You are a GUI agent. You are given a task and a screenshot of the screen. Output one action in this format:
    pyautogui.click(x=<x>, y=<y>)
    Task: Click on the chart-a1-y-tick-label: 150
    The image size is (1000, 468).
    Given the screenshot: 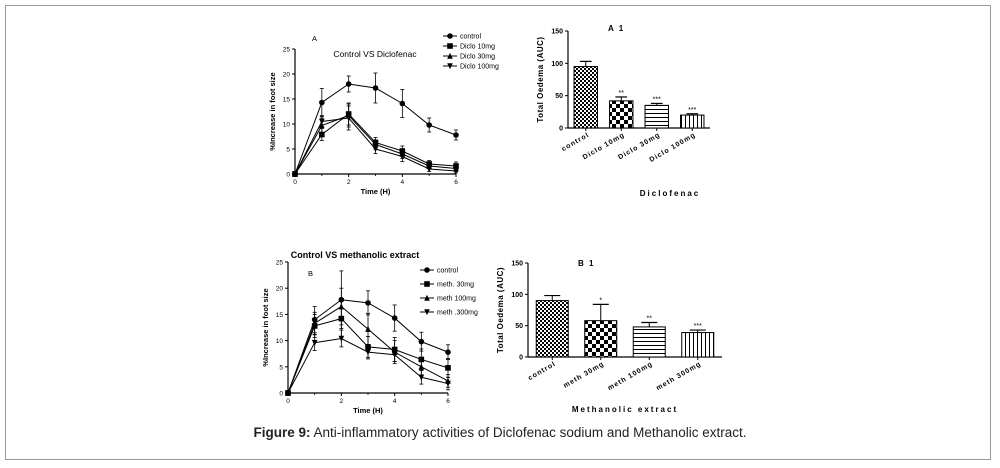 What is the action you would take?
    pyautogui.click(x=557, y=32)
    